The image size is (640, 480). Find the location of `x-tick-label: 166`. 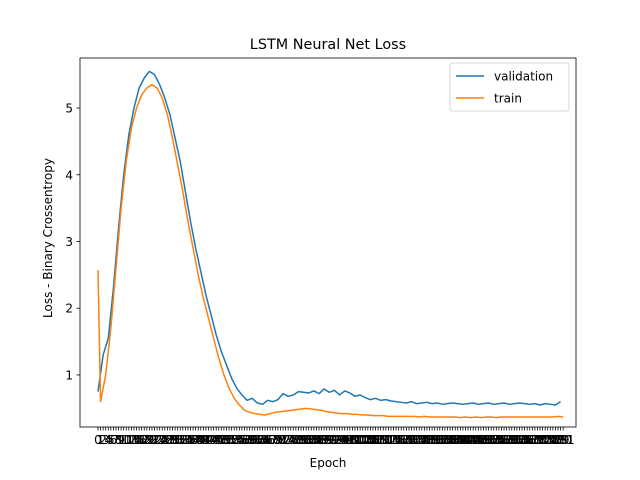

x-tick-label: 166 is located at coordinates (524, 440).